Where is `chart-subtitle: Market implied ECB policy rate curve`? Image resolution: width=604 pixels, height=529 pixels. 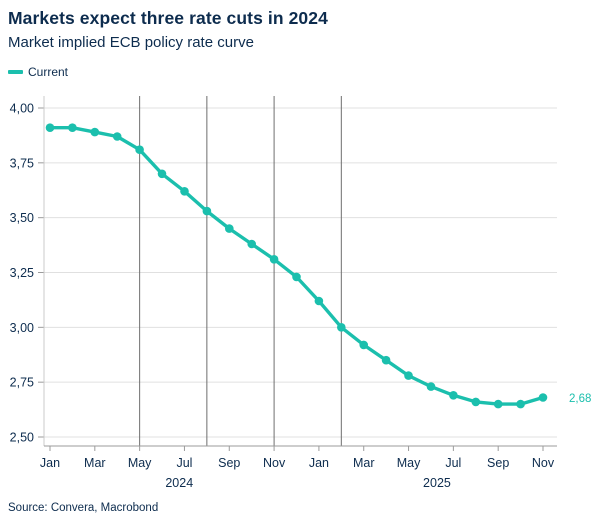 chart-subtitle: Market implied ECB policy rate curve is located at coordinates (131, 42).